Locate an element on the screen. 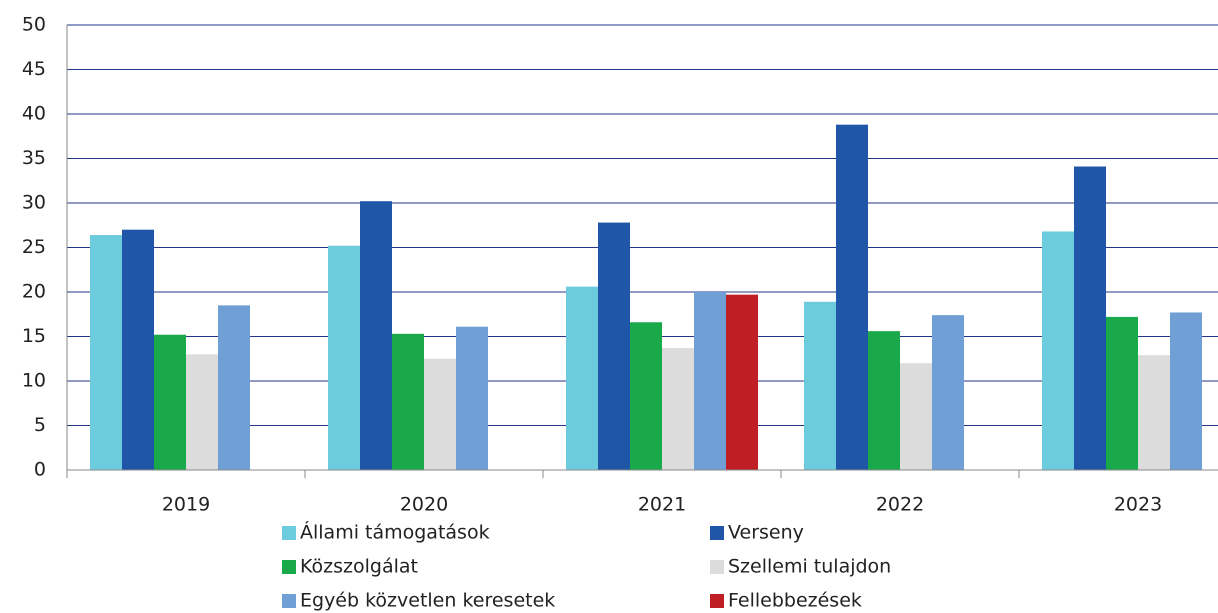  y-tick-label: 20 is located at coordinates (34, 292).